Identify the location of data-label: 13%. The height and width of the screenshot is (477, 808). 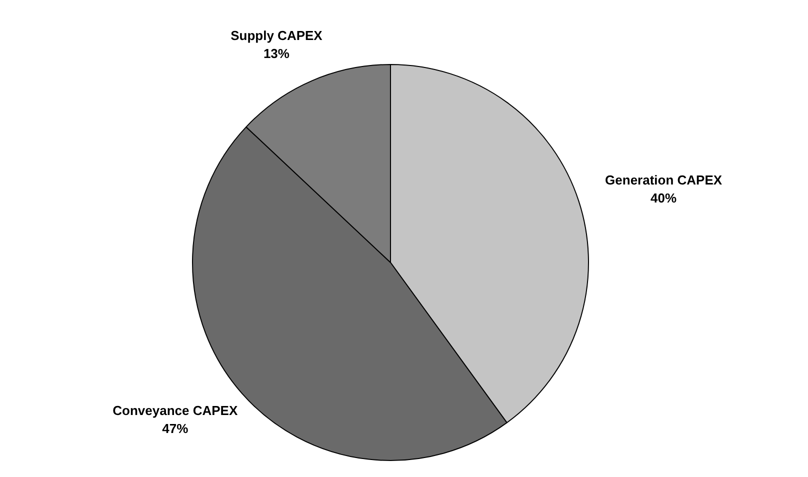
(276, 53).